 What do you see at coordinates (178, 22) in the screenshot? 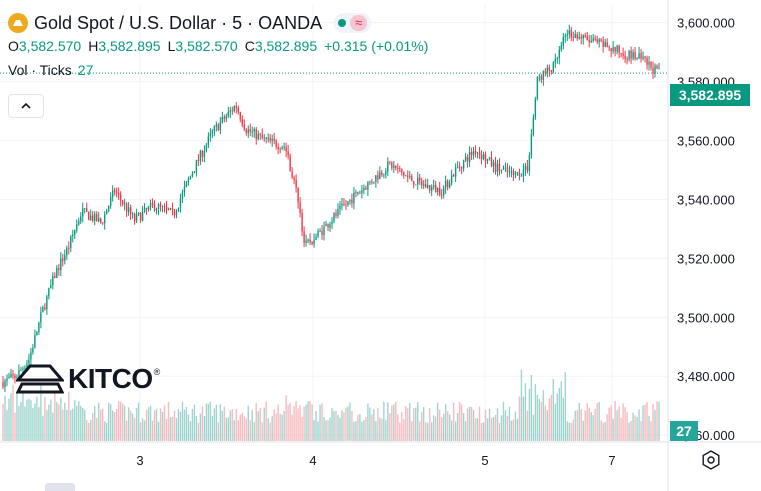
I see `symbol-title: Gold Spot / U.S. Dollar · 5 · OANDA` at bounding box center [178, 22].